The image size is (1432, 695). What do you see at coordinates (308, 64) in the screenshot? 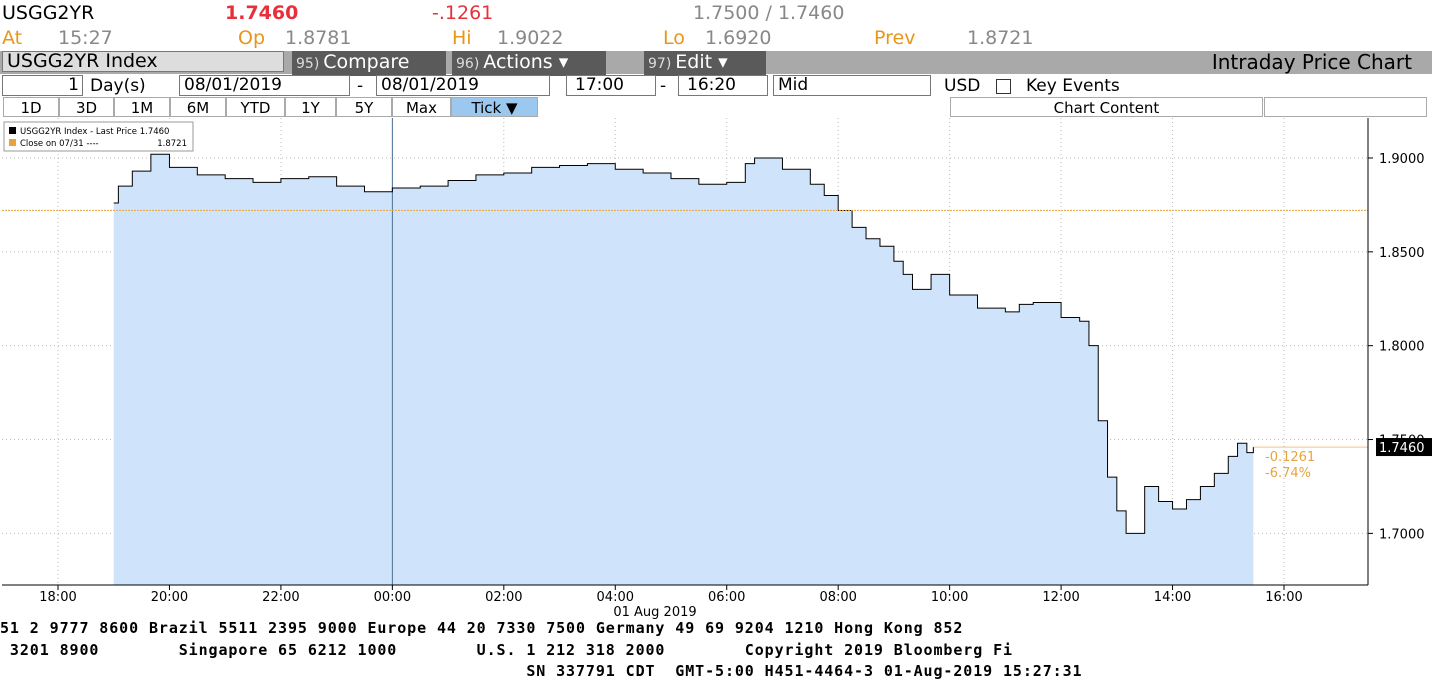
I see `menu-num: 95)` at bounding box center [308, 64].